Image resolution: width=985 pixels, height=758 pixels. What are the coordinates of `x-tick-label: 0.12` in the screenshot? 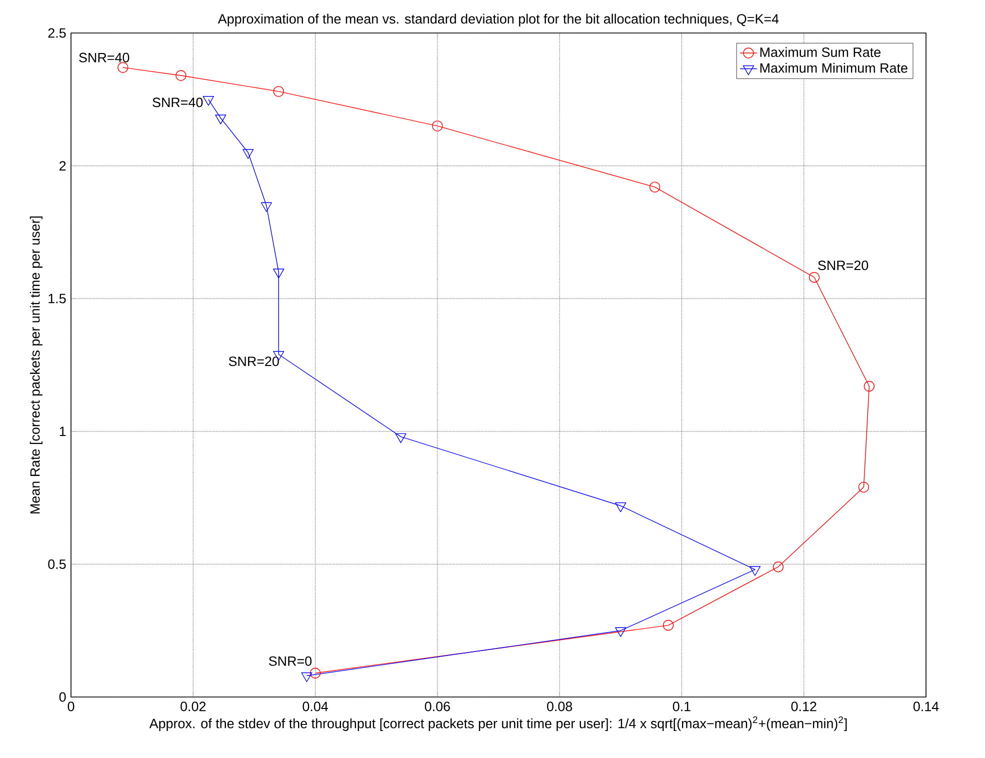 It's located at (803, 707).